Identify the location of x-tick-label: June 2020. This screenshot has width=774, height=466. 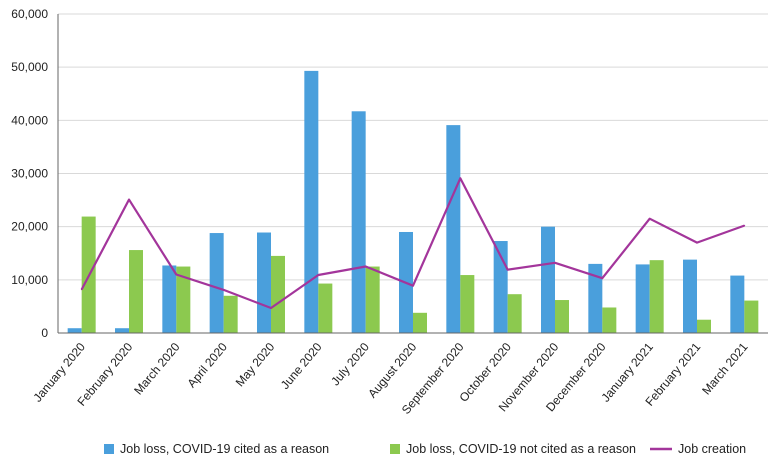
(301, 366).